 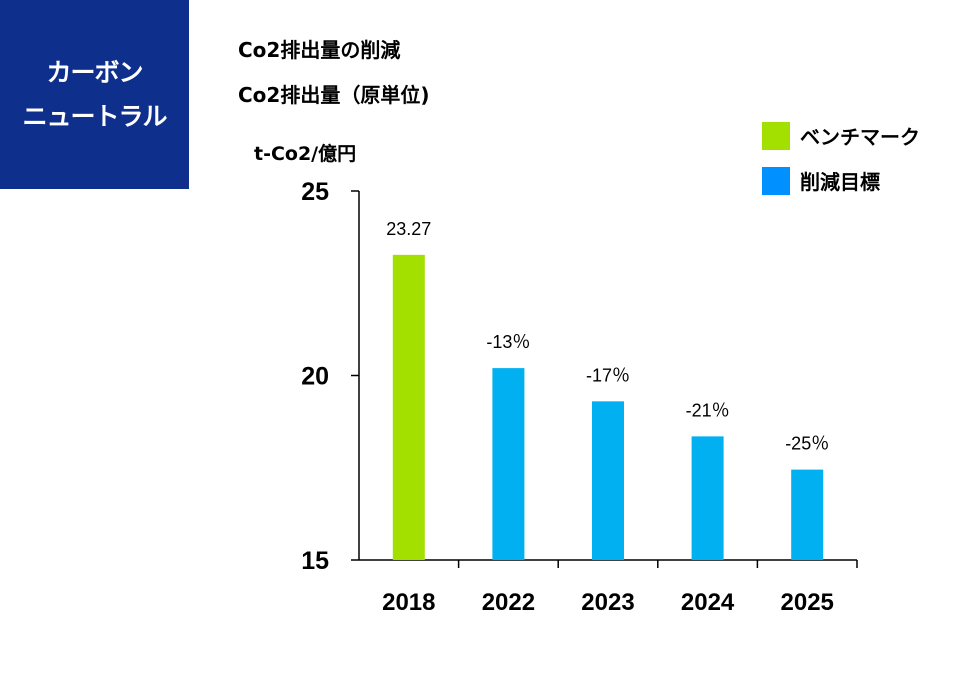 I want to click on y-tick-label-15: 15, so click(x=315, y=561).